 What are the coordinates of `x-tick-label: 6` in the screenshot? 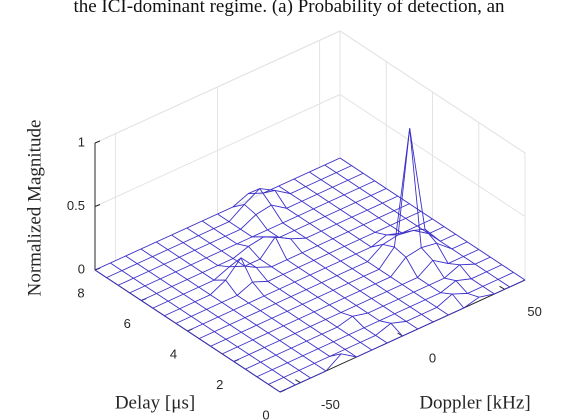 It's located at (127, 323).